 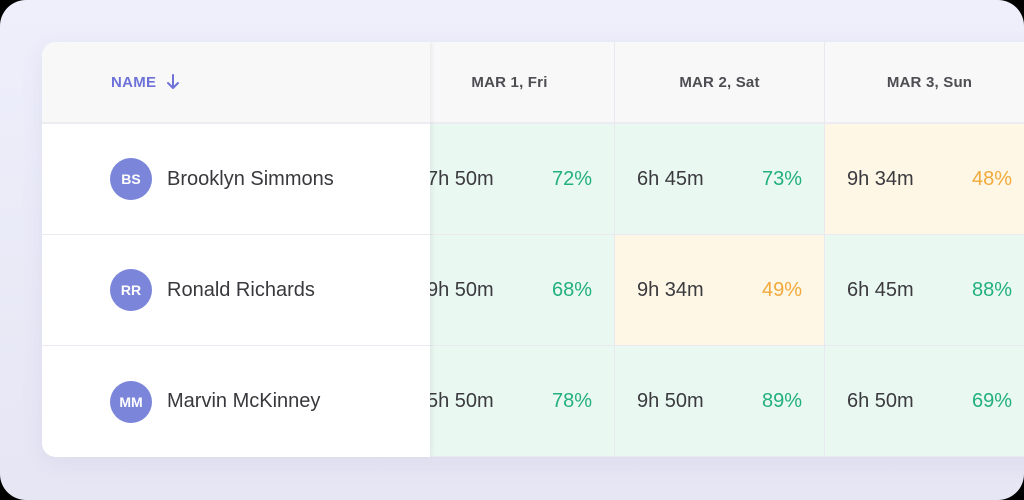 I want to click on avatar: RR, so click(x=131, y=290).